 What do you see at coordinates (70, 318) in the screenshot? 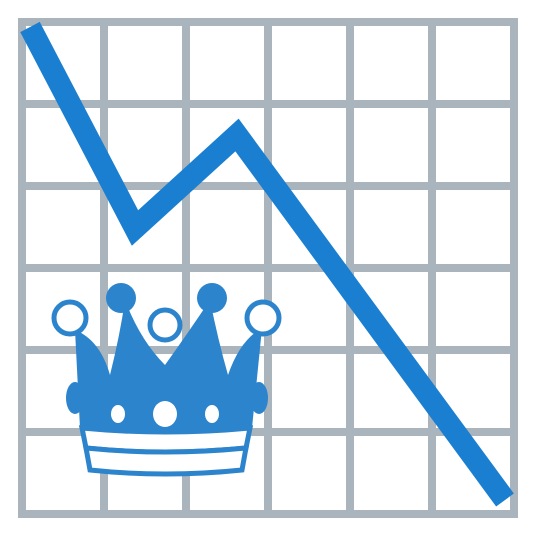
I see `crown-pearl-far-left` at bounding box center [70, 318].